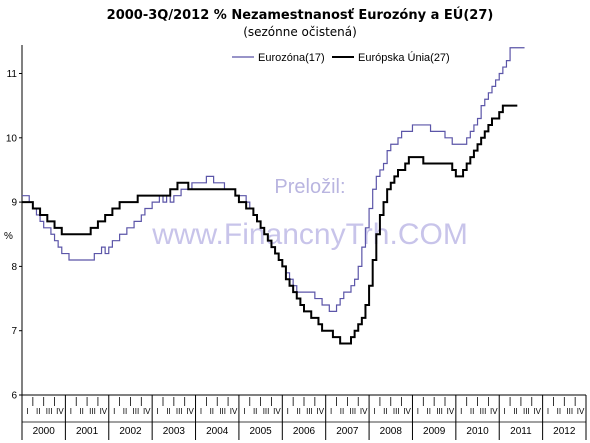 This screenshot has width=590, height=443. Describe the element at coordinates (391, 431) in the screenshot. I see `year-tick-label: 2008` at that location.